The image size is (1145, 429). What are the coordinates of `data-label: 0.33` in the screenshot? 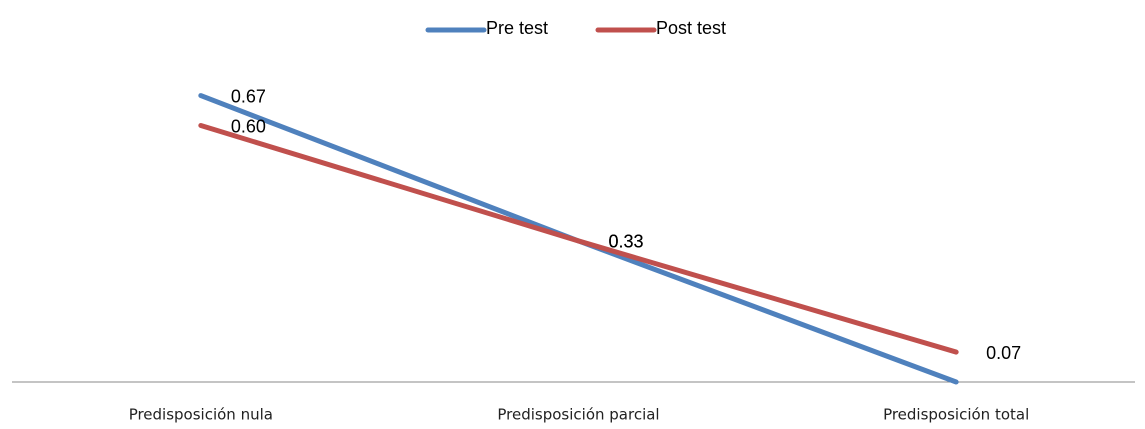 It's located at (626, 242).